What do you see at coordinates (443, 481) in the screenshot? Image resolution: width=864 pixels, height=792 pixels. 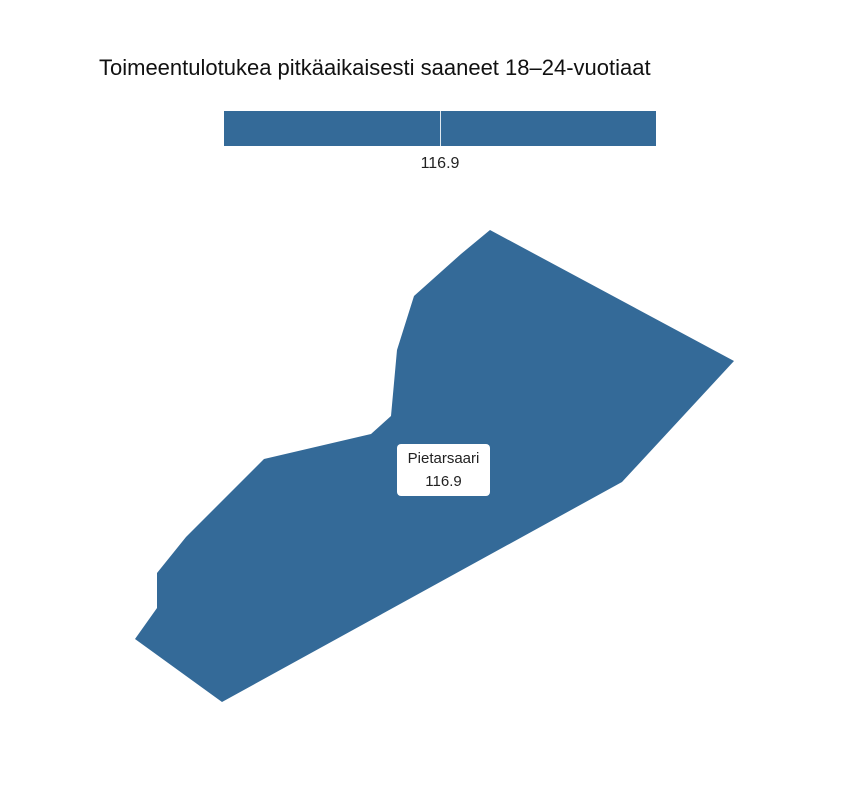 I see `tooltip-region-value: 116.9` at bounding box center [443, 481].